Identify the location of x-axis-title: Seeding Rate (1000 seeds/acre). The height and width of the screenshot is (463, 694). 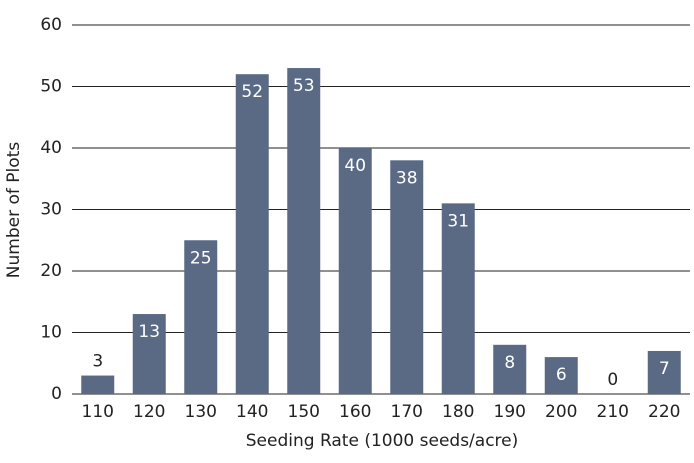
(382, 441).